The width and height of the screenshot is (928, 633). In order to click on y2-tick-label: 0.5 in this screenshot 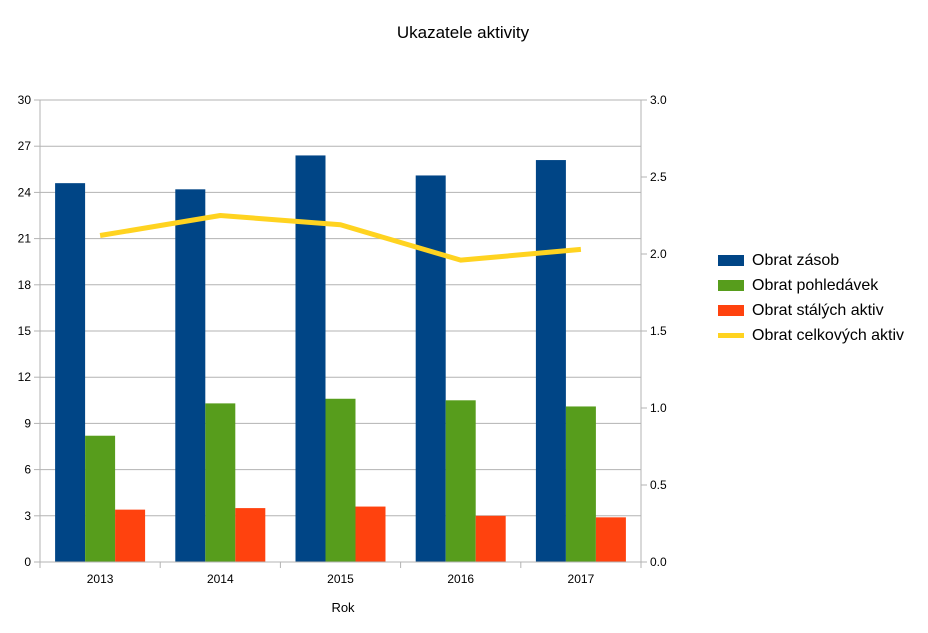, I will do `click(658, 485)`.